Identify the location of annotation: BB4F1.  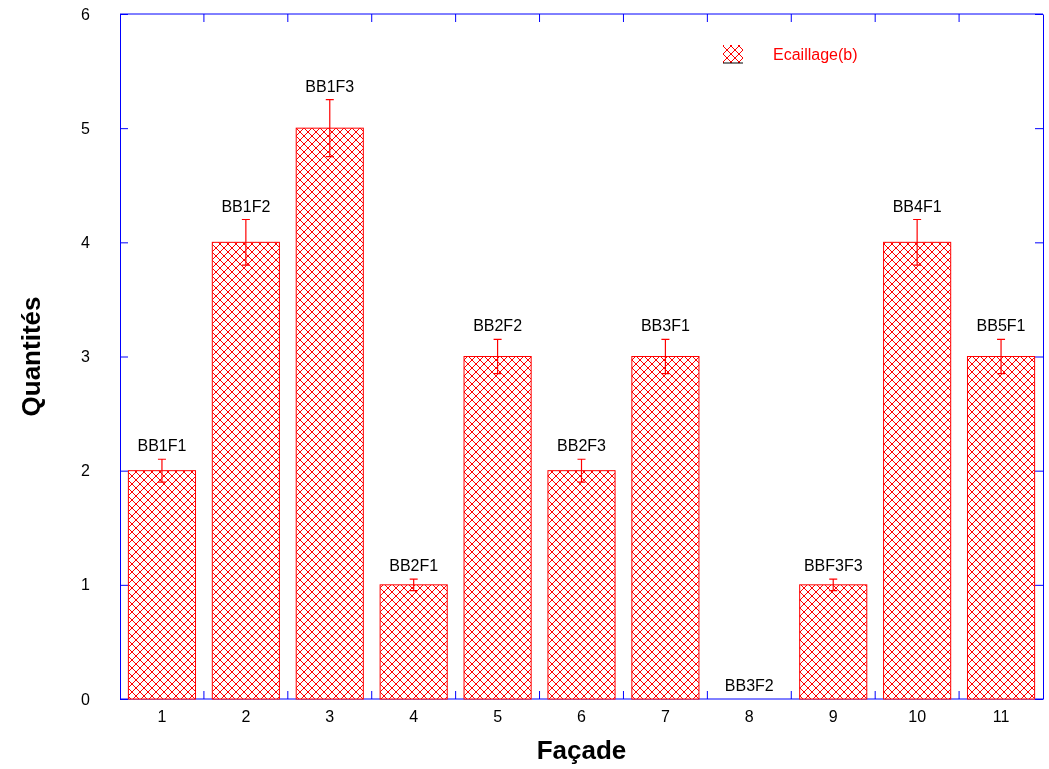
(917, 206).